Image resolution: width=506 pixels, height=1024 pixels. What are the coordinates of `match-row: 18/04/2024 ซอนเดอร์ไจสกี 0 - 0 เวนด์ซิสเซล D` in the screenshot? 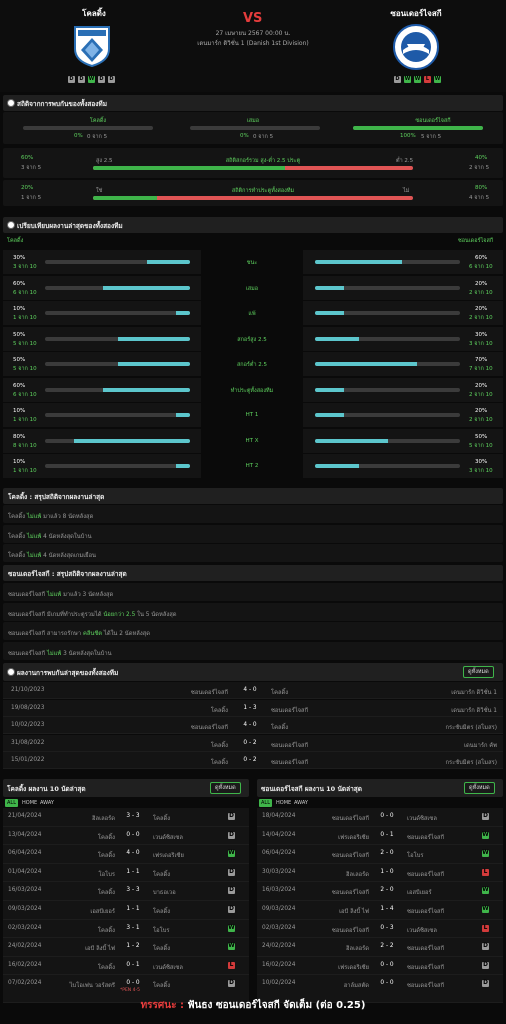 It's located at (380, 817).